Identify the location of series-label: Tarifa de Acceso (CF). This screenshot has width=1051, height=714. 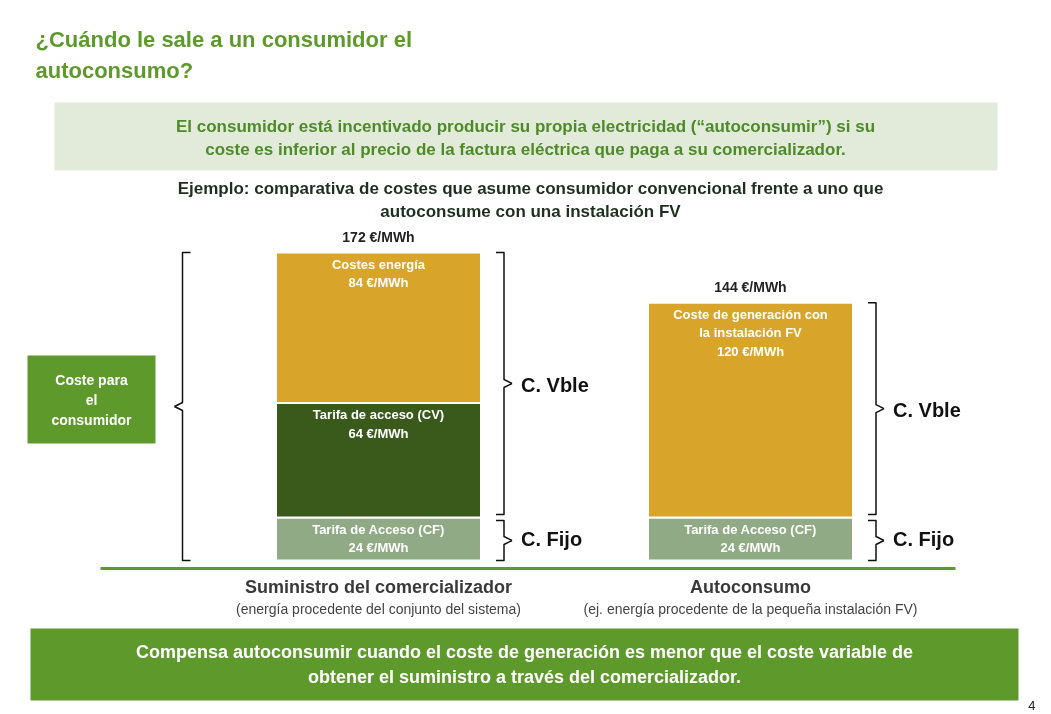
(378, 529).